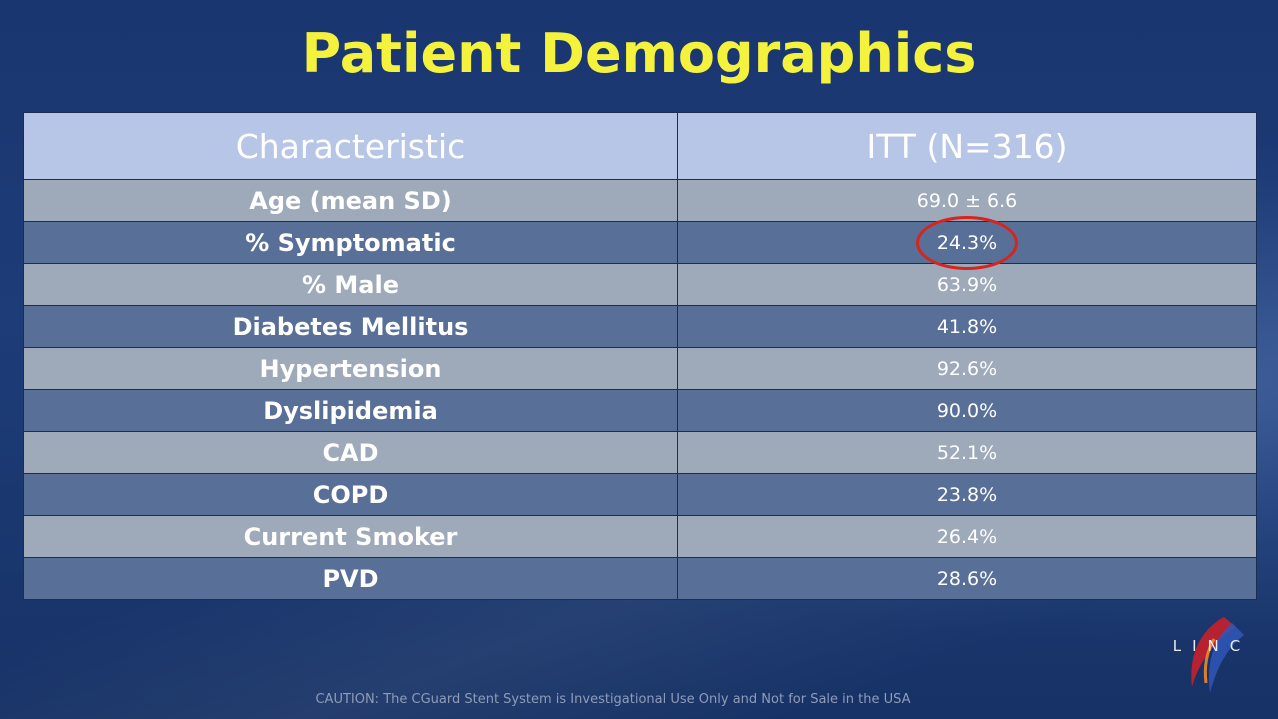  I want to click on highlighted-value: 24.3%, so click(966, 242).